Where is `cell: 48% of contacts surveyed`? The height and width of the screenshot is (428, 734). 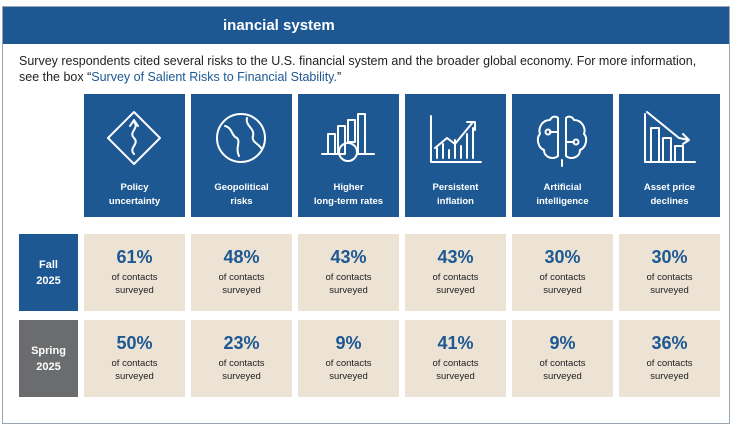
cell: 48% of contacts surveyed is located at coordinates (241, 272).